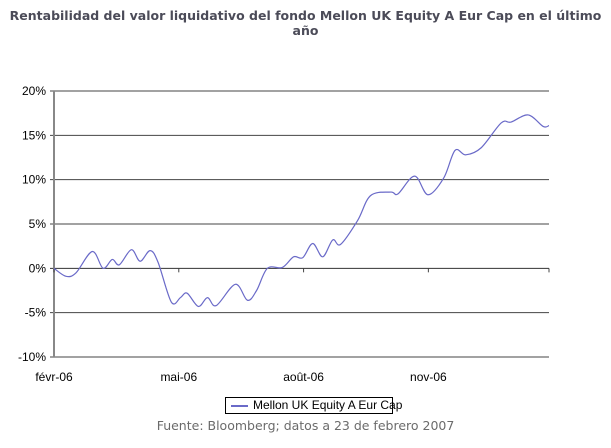 Image resolution: width=611 pixels, height=448 pixels. I want to click on y-tick-label: 10%, so click(34, 180).